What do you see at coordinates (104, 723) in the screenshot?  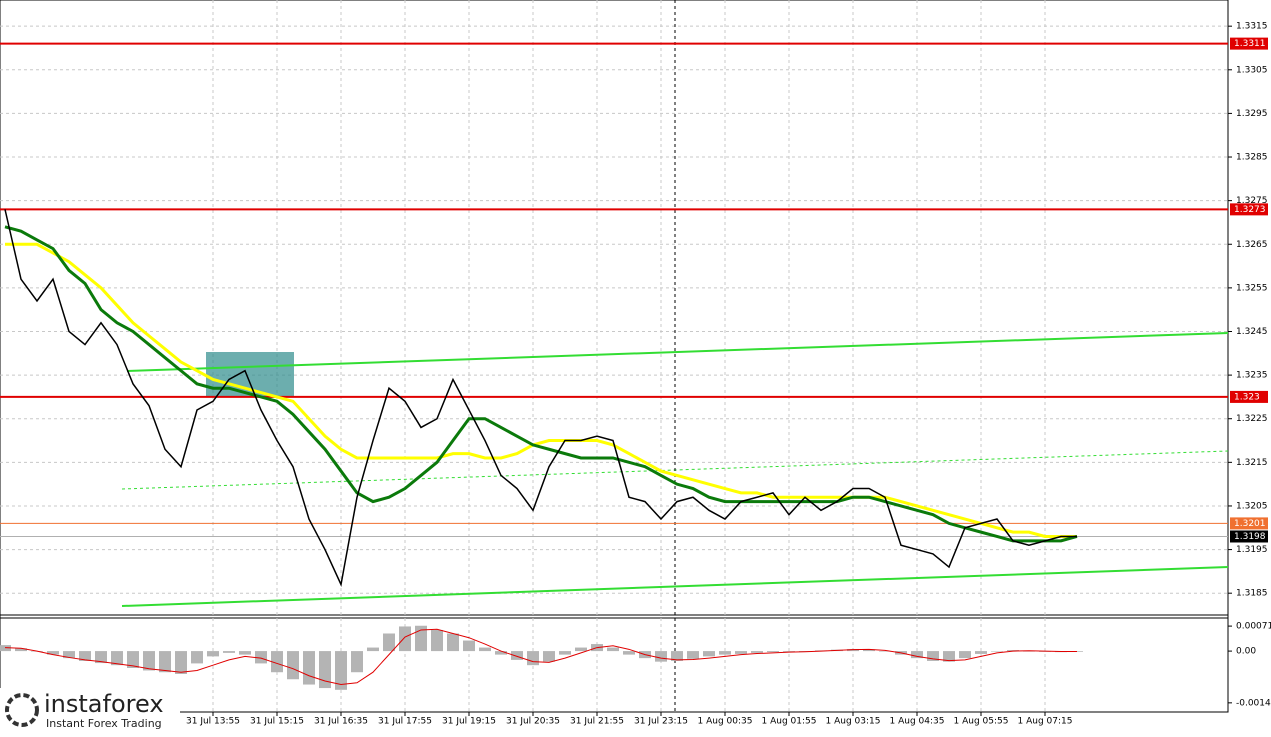 I see `logo-tagline: Instant Forex Trading` at bounding box center [104, 723].